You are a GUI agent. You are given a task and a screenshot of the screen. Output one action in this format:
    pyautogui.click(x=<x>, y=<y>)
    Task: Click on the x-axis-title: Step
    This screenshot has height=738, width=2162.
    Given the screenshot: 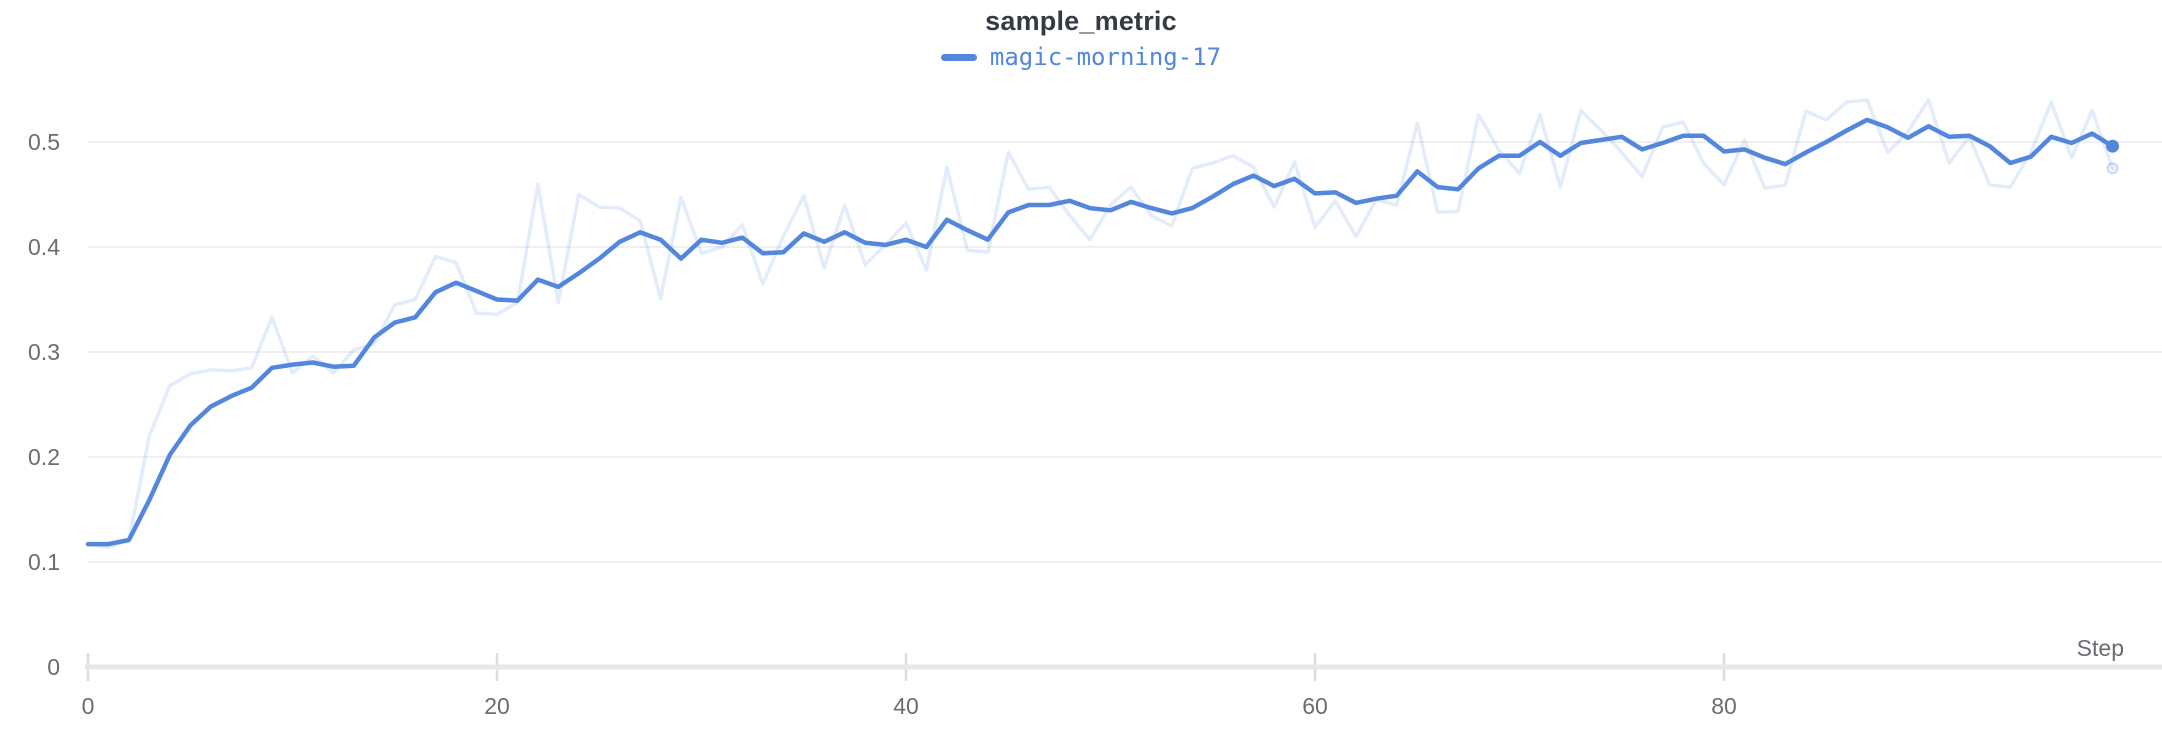 What is the action you would take?
    pyautogui.click(x=2100, y=648)
    